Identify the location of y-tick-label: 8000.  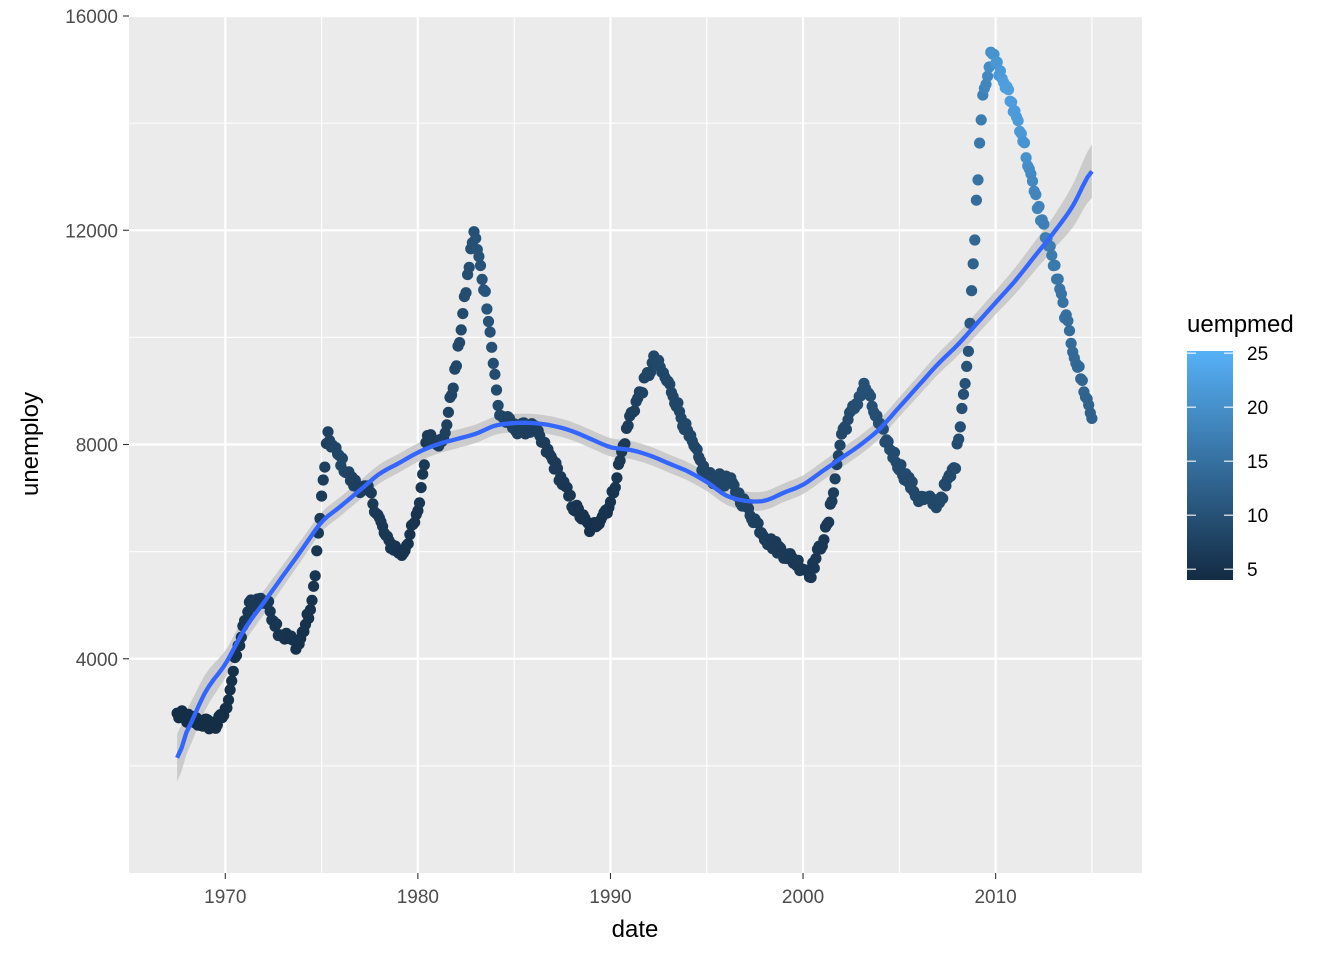
(97, 446).